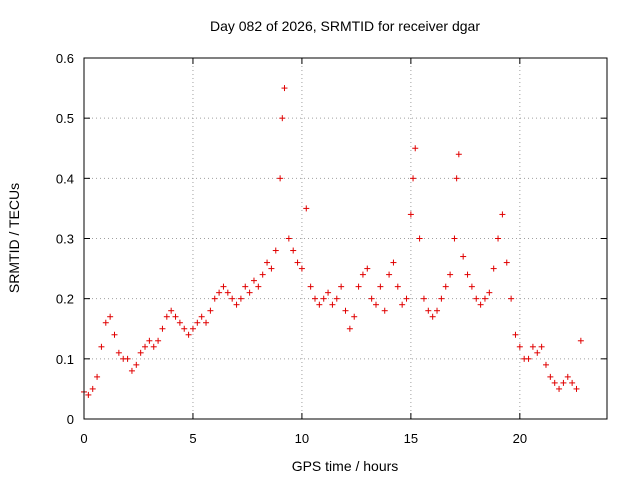  What do you see at coordinates (65, 299) in the screenshot?
I see `y-tick-label: 0.2` at bounding box center [65, 299].